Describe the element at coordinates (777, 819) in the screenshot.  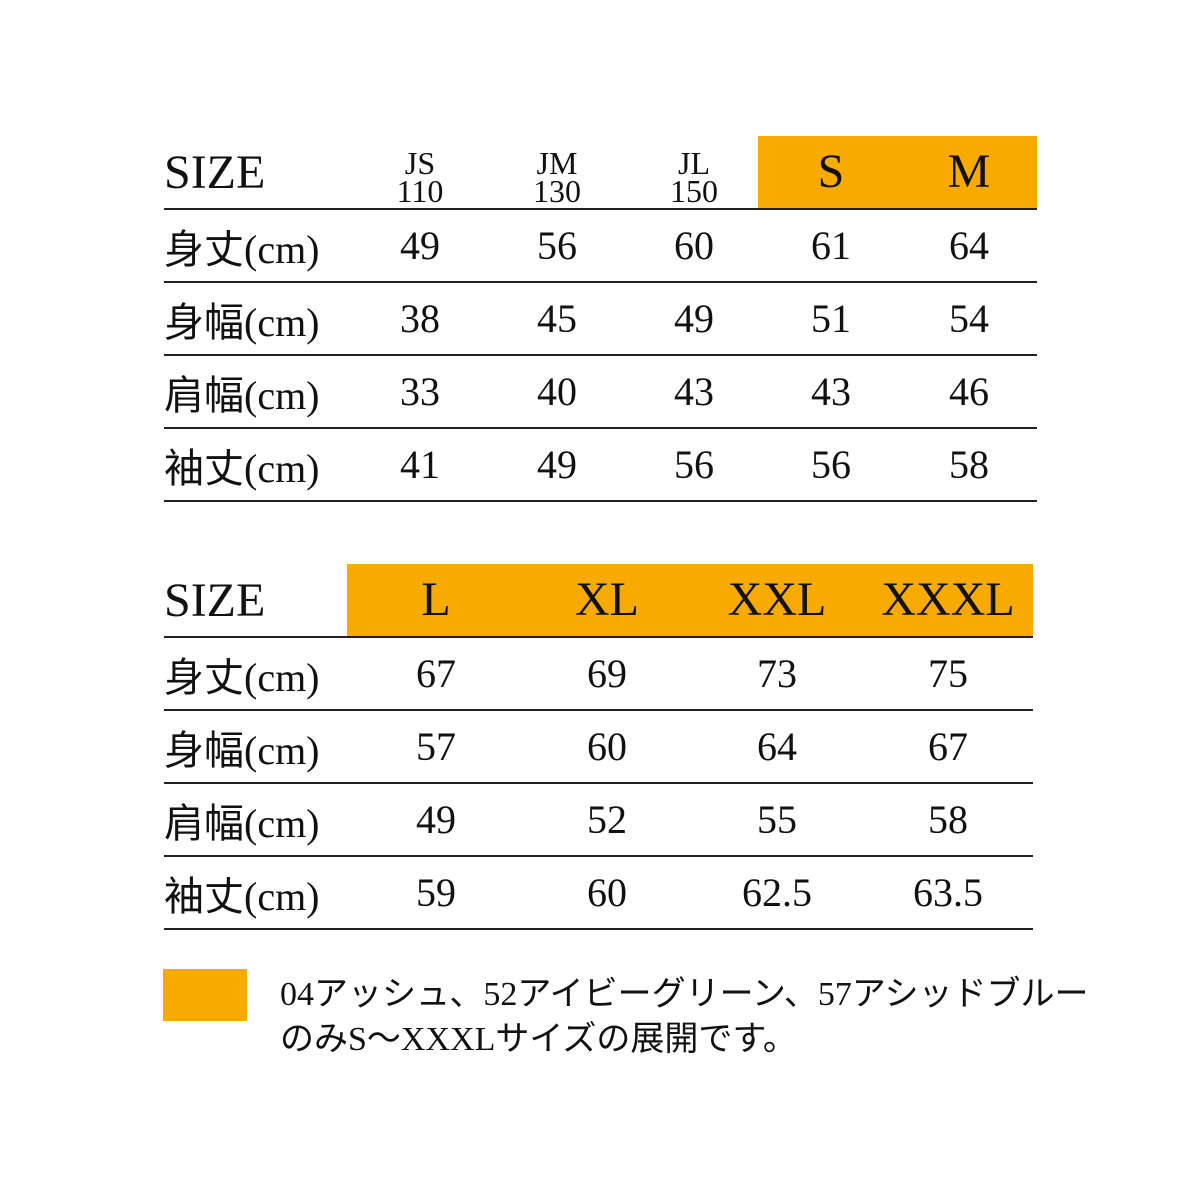
I see `cell-value: 55` at that location.